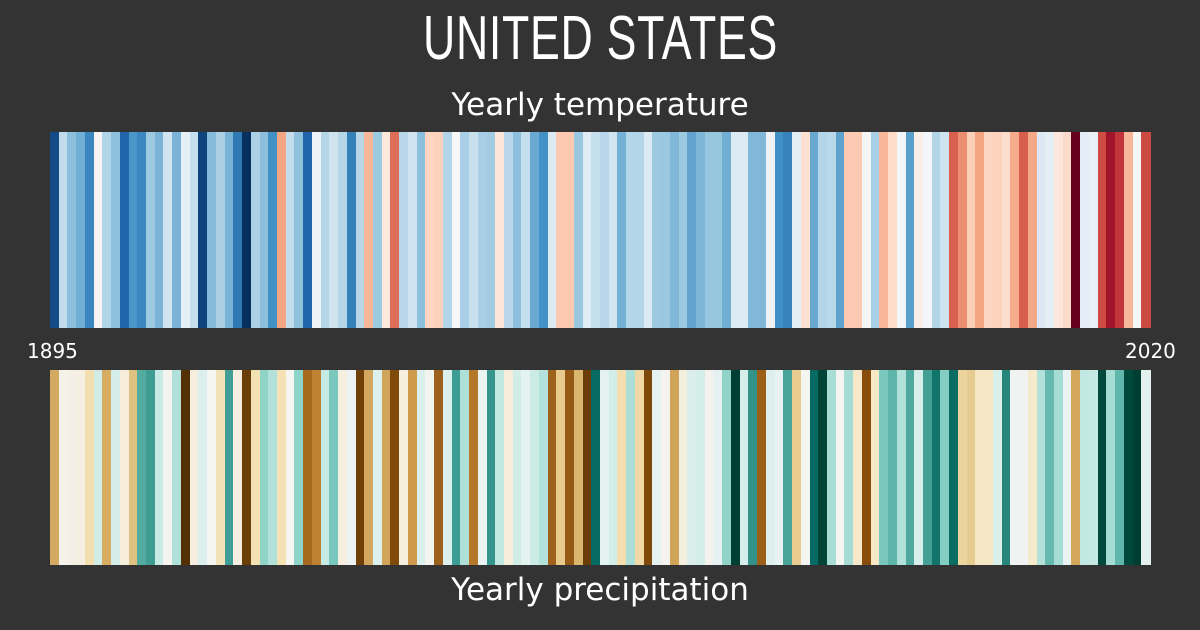  I want to click on stripe-1944, so click(482, 467).